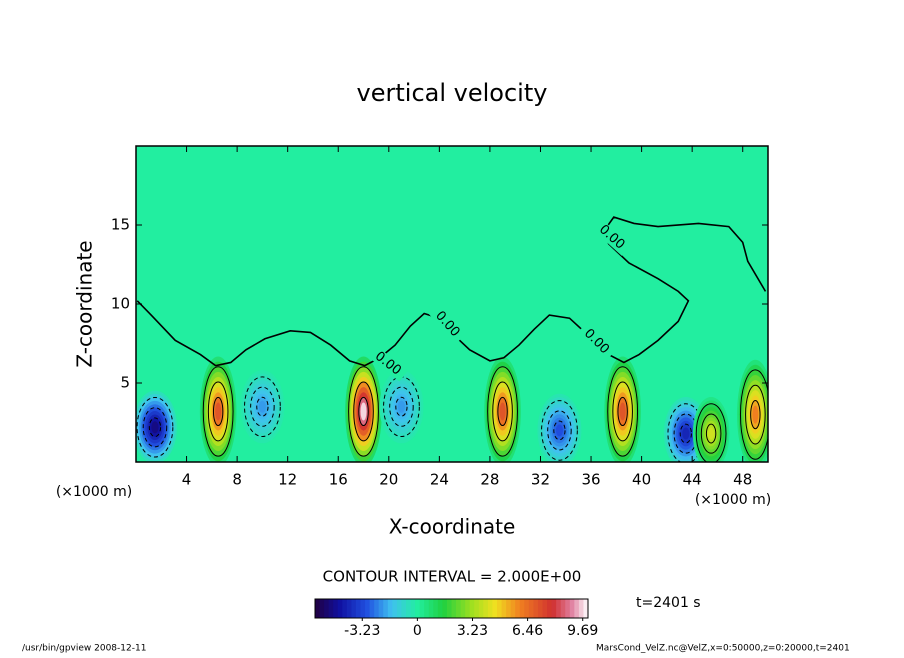 This screenshot has width=904, height=658. What do you see at coordinates (582, 631) in the screenshot?
I see `colorbar-tick-label: 9.69` at bounding box center [582, 631].